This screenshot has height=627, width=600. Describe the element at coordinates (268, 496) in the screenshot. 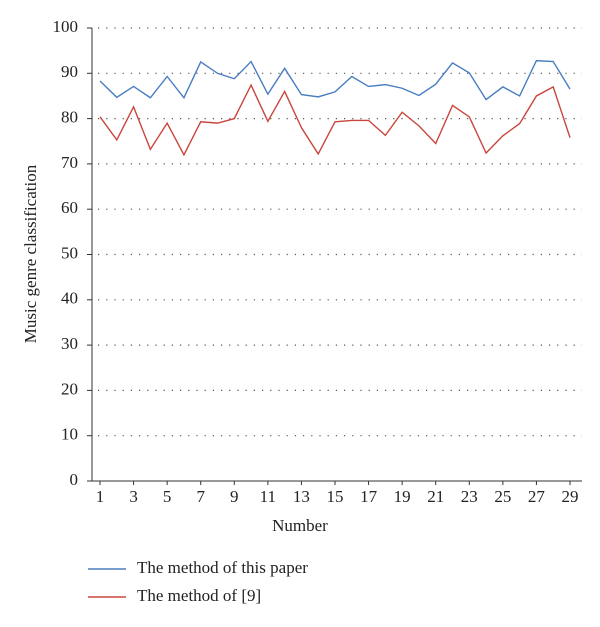

I see `x-tick-label: 11` at that location.